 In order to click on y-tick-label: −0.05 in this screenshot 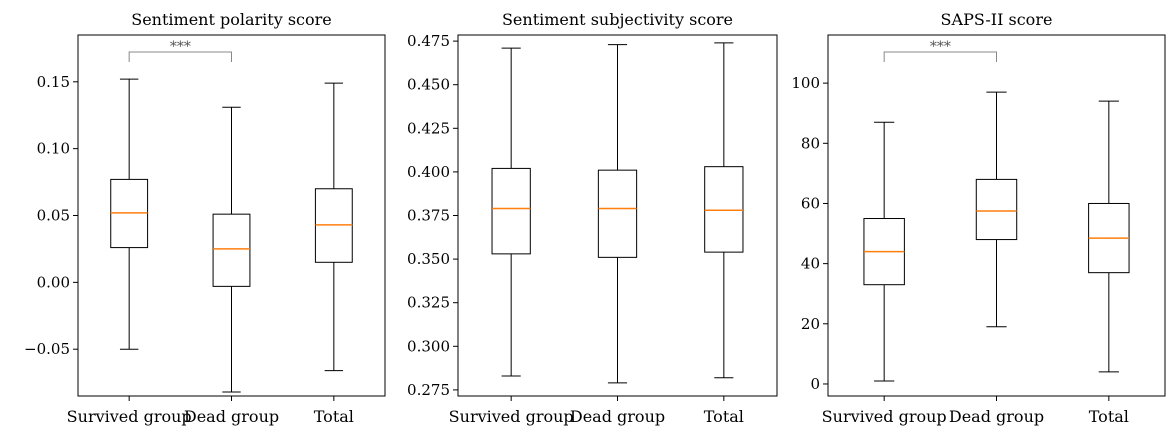, I will do `click(47, 349)`.